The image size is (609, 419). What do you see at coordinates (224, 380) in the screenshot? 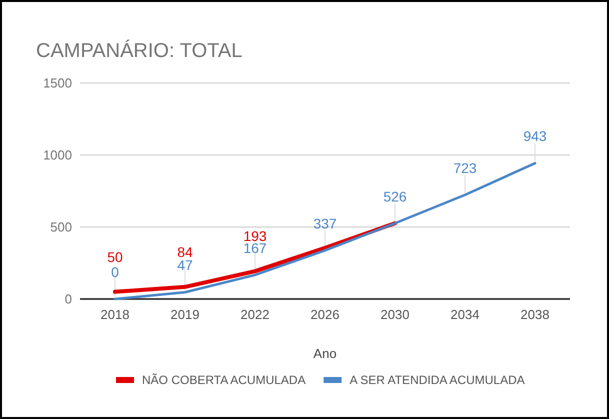
I see `legend-label: NÃO COBERTA ACUMULADA` at bounding box center [224, 380].